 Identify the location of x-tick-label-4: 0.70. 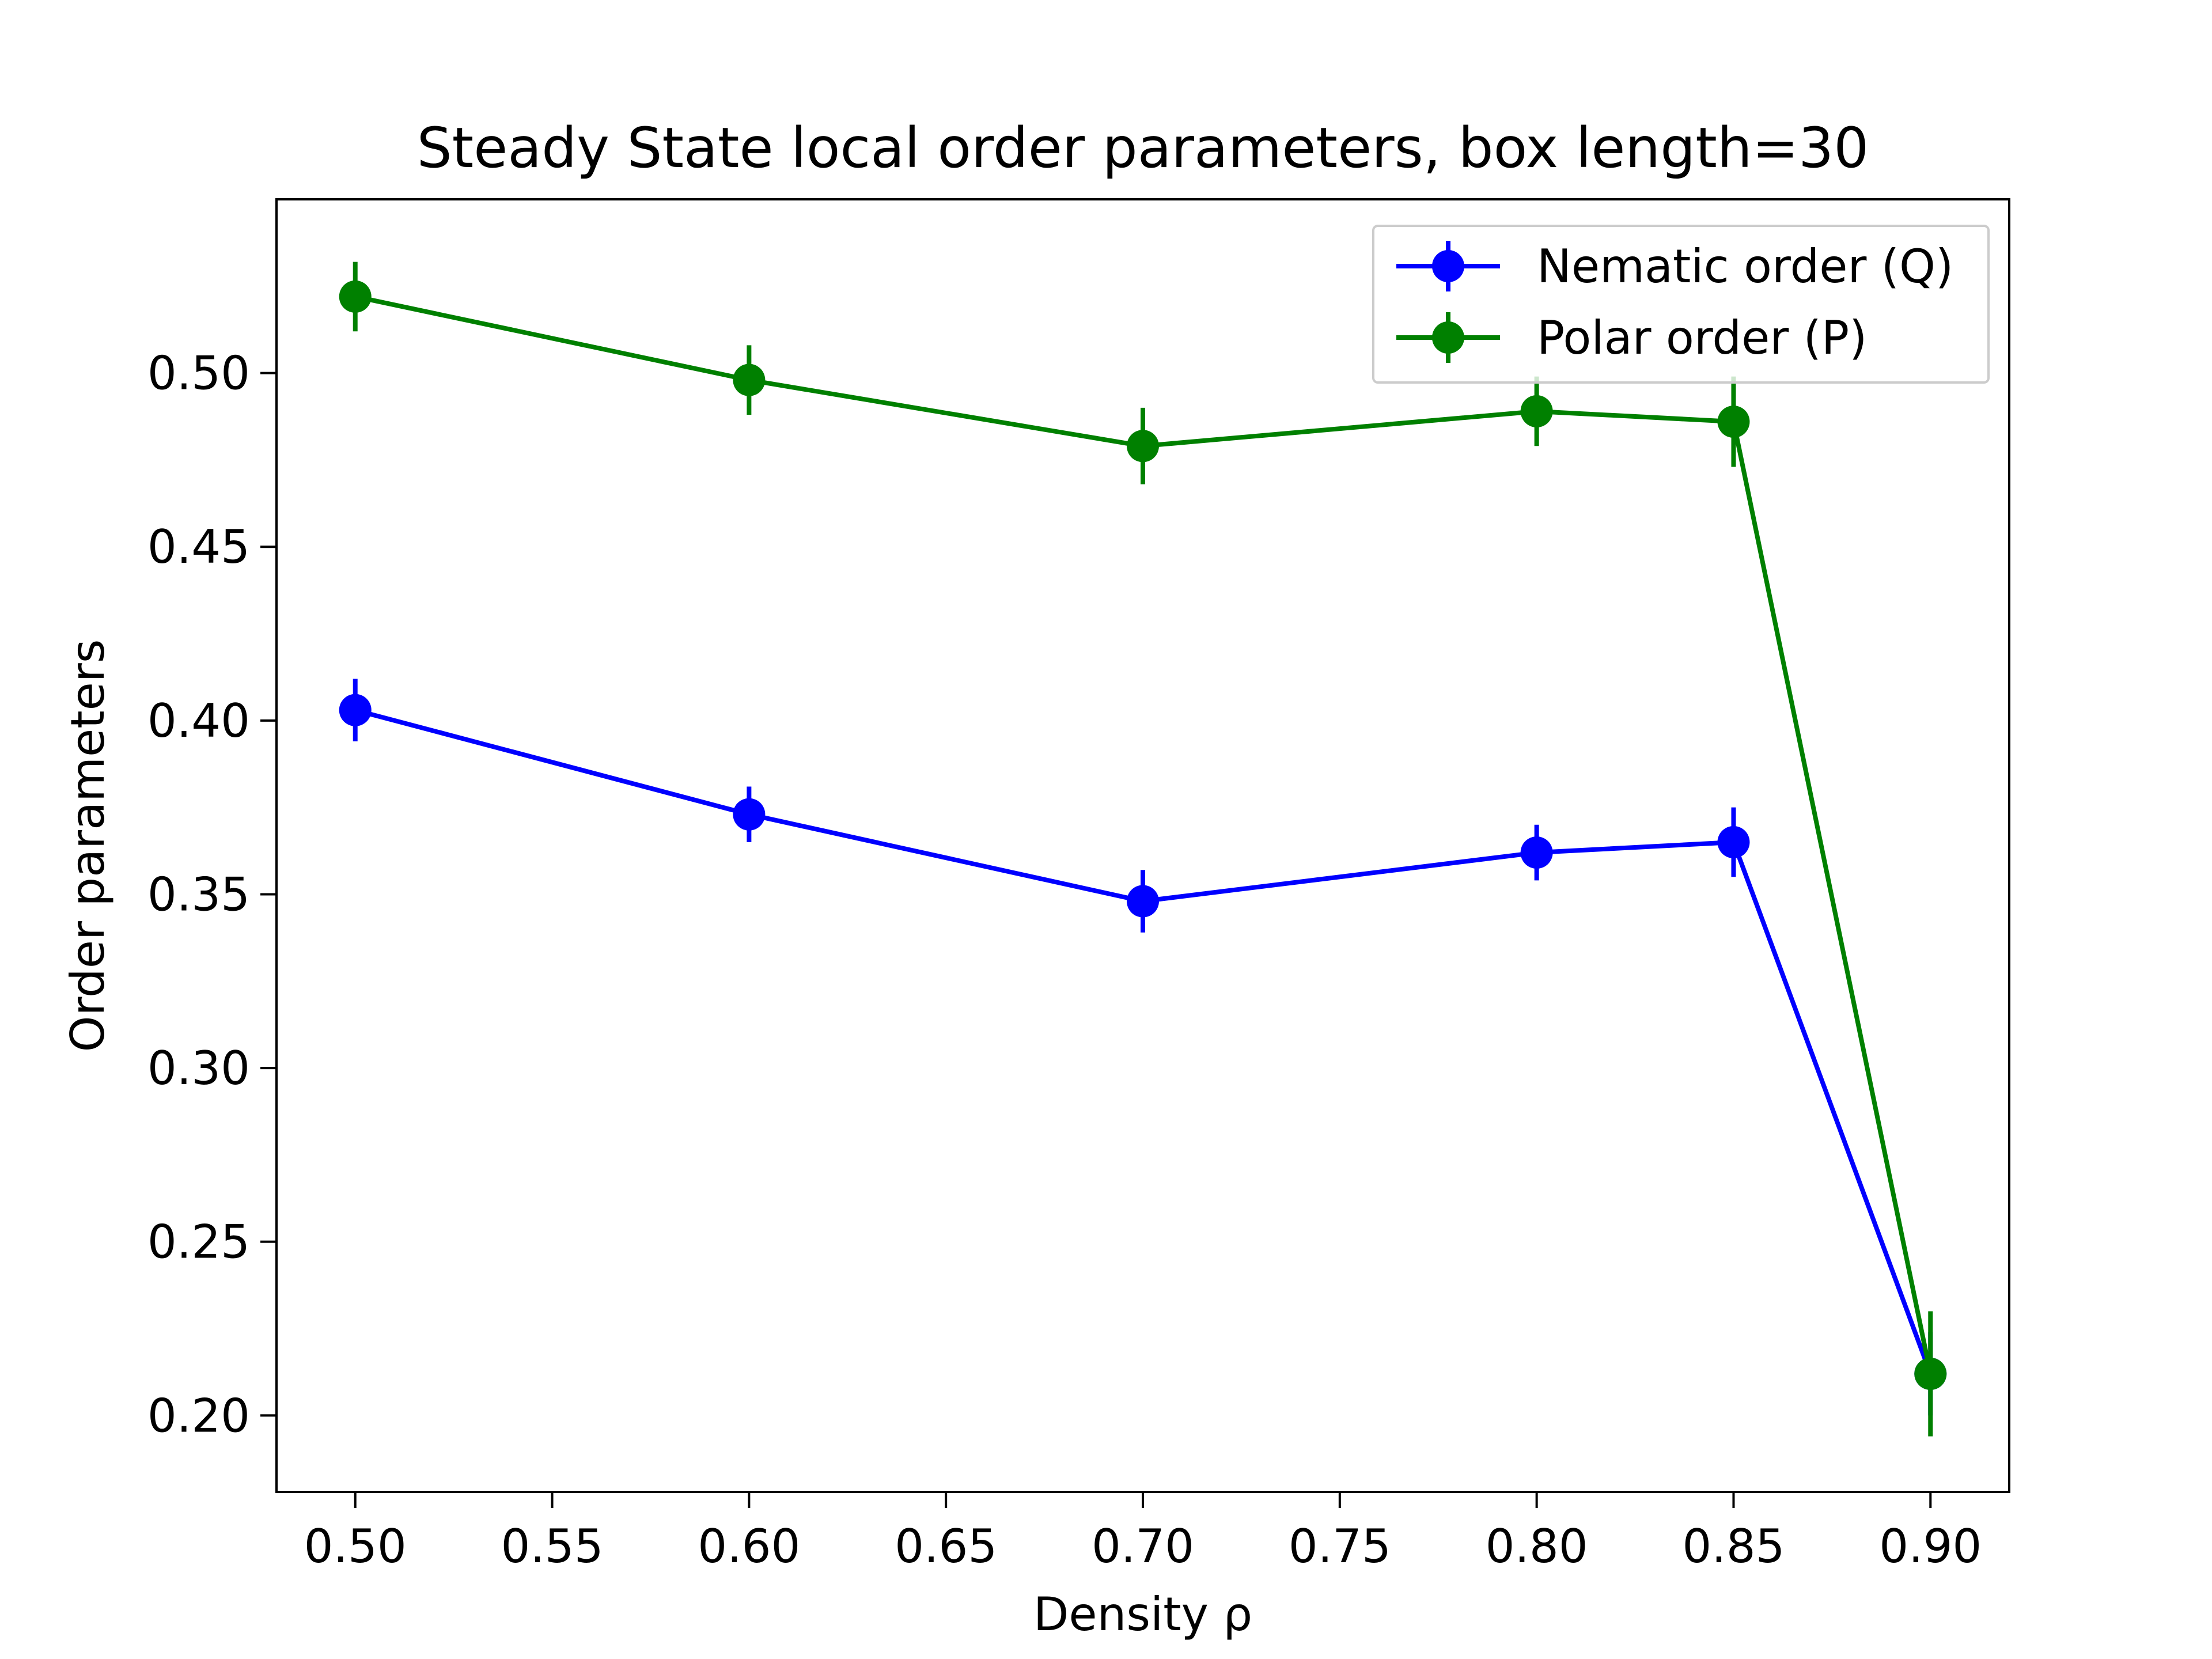
(1143, 1546).